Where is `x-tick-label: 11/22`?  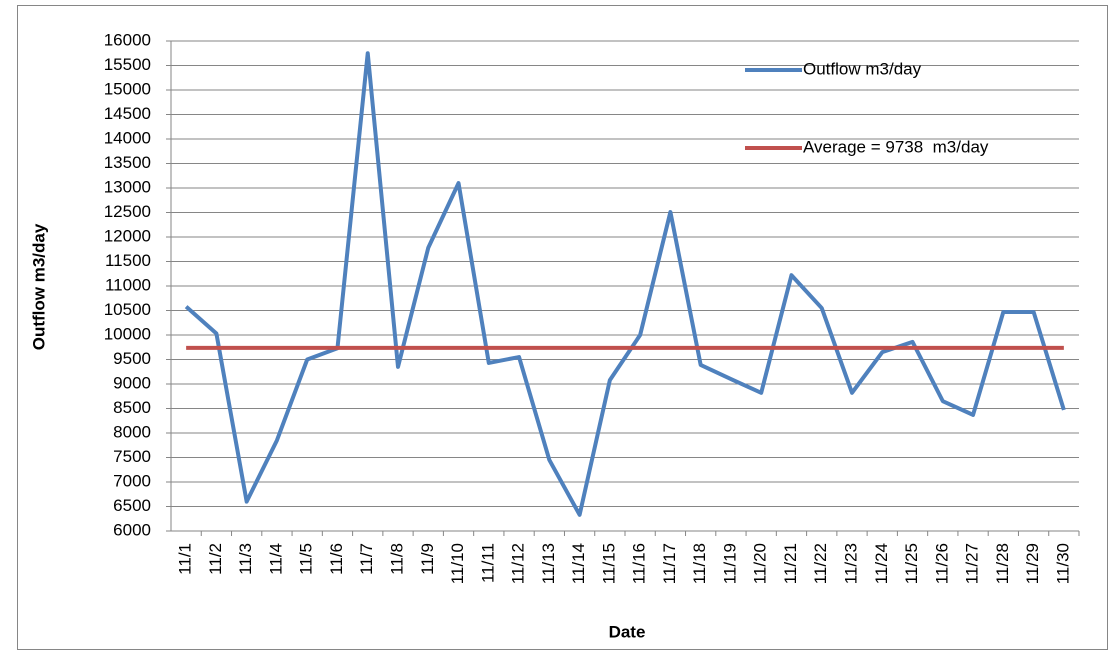 x-tick-label: 11/22 is located at coordinates (820, 563).